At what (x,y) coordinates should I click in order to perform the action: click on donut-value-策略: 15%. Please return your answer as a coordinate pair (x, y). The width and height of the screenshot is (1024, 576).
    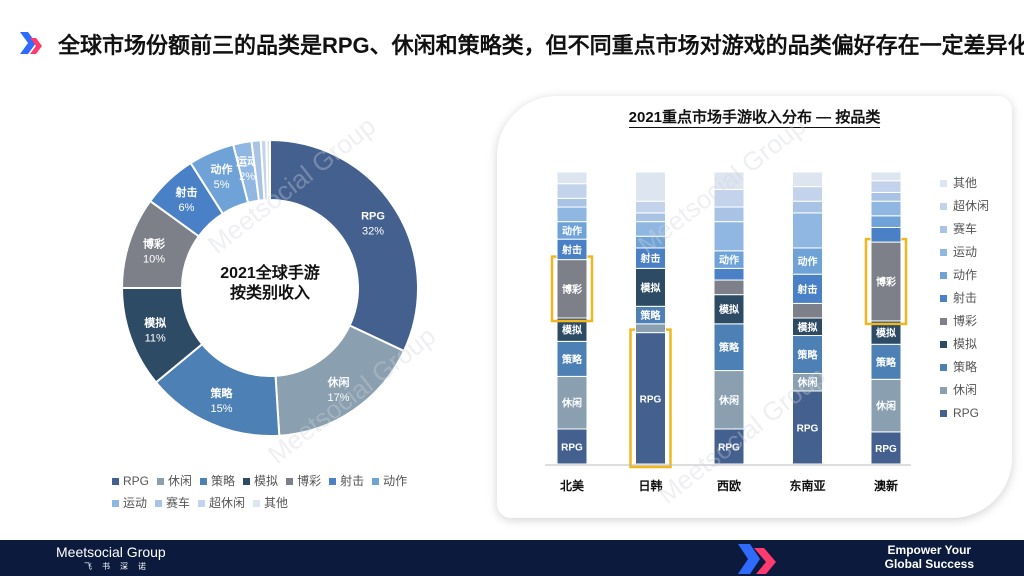
    Looking at the image, I should click on (222, 409).